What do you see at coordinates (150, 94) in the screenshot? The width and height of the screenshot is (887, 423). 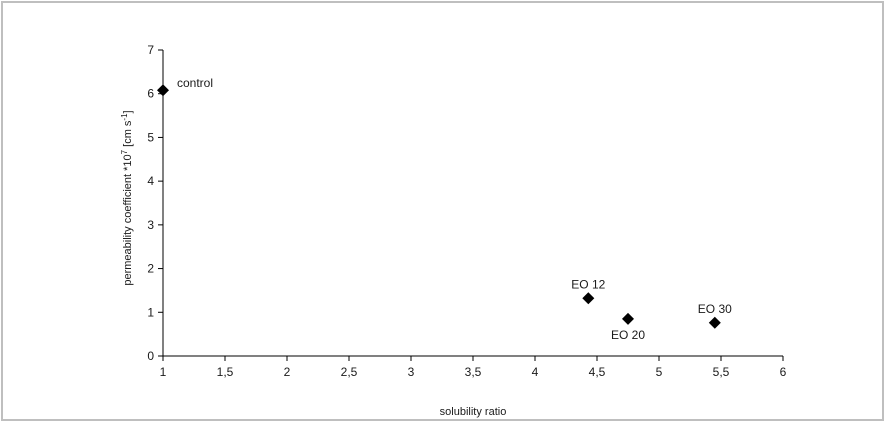 I see `y-tick-label: 6` at bounding box center [150, 94].